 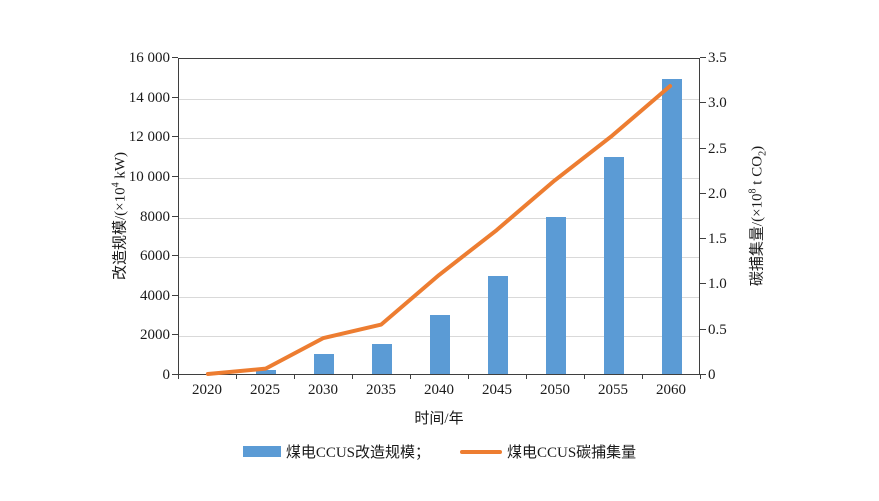 I want to click on y-tick-label-right: 0, so click(x=712, y=375).